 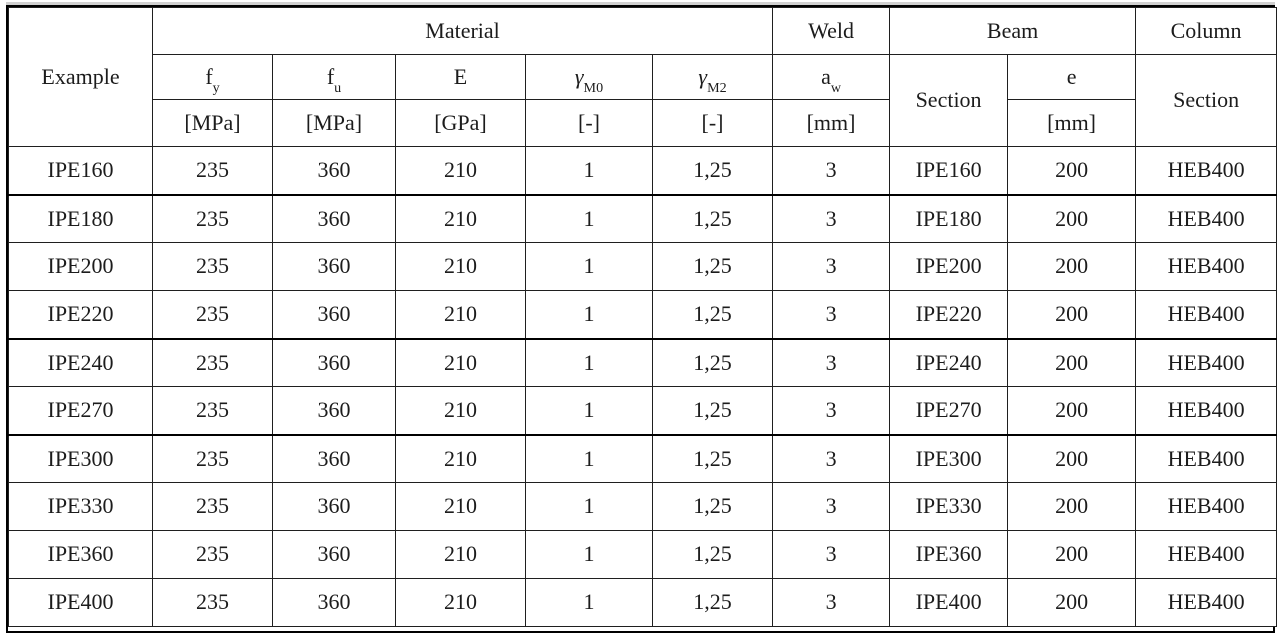 I want to click on header-group-column: Column, so click(x=1206, y=31).